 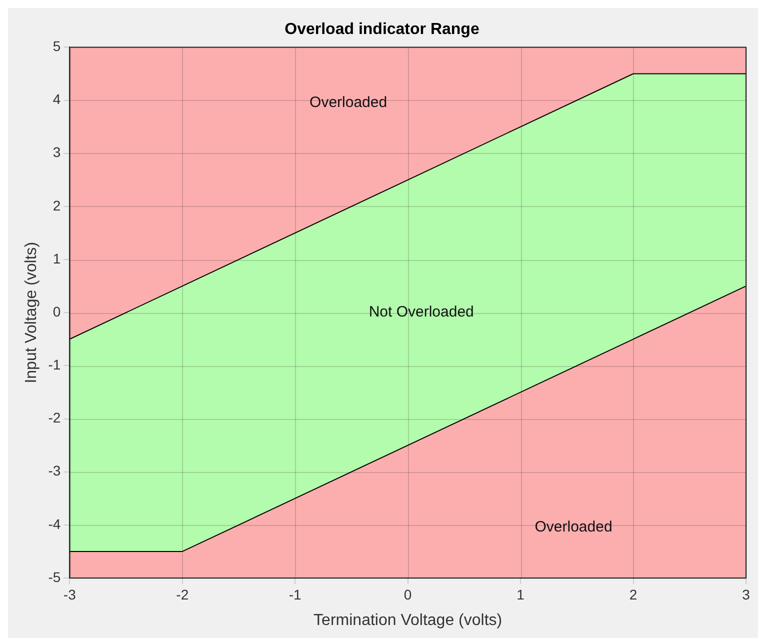 I want to click on x-tick-label: -3, so click(x=69, y=594).